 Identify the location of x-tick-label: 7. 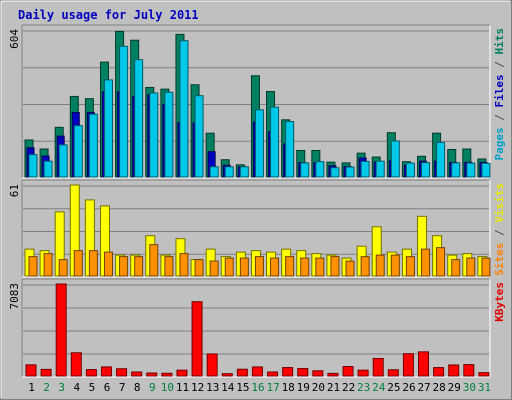
(122, 387).